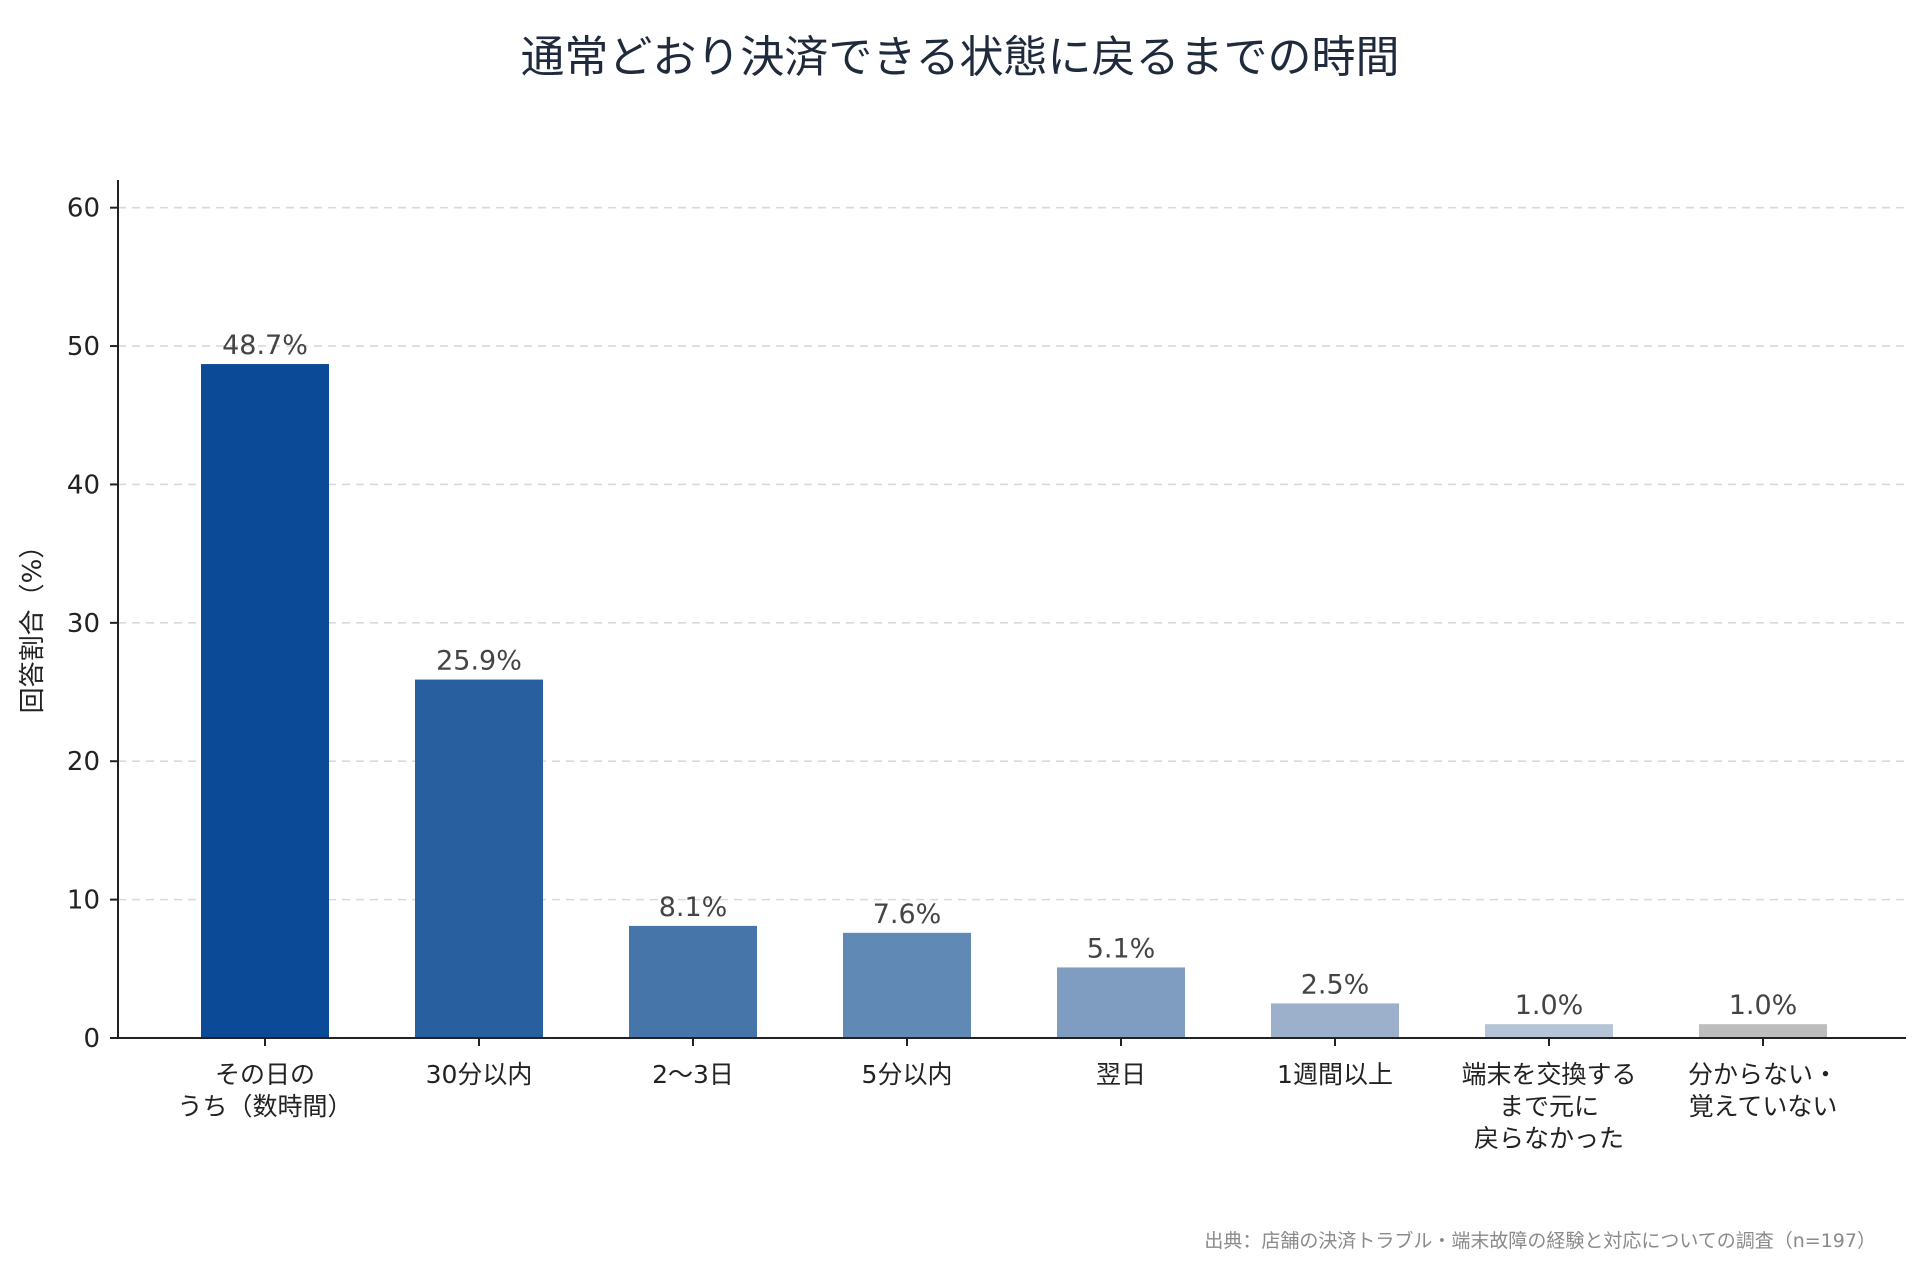 The image size is (1920, 1280). Describe the element at coordinates (1763, 1106) in the screenshot. I see `x-tick-label: 覚えていない` at that location.